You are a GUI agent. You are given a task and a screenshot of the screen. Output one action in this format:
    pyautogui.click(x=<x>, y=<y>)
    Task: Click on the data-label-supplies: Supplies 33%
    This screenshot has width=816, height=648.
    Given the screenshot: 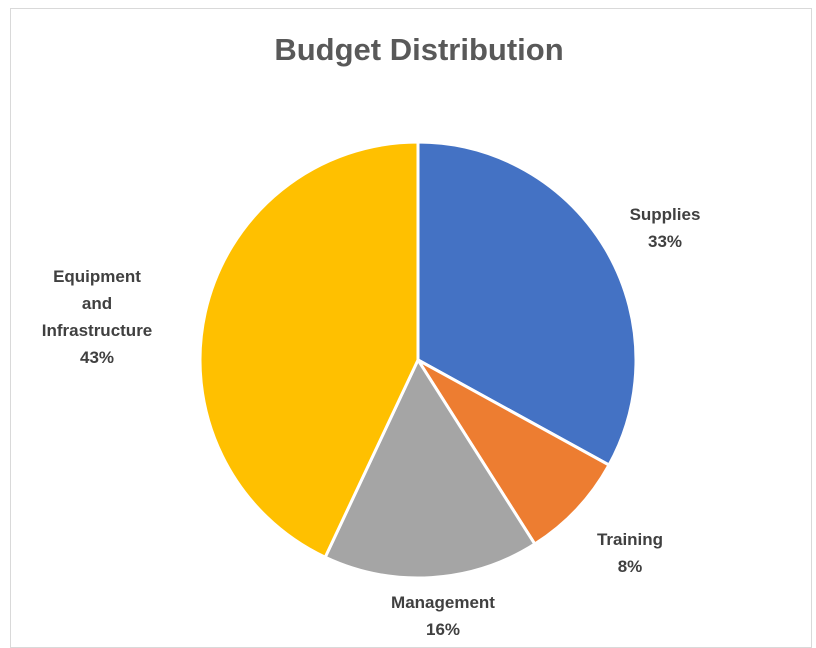 What is the action you would take?
    pyautogui.click(x=665, y=228)
    